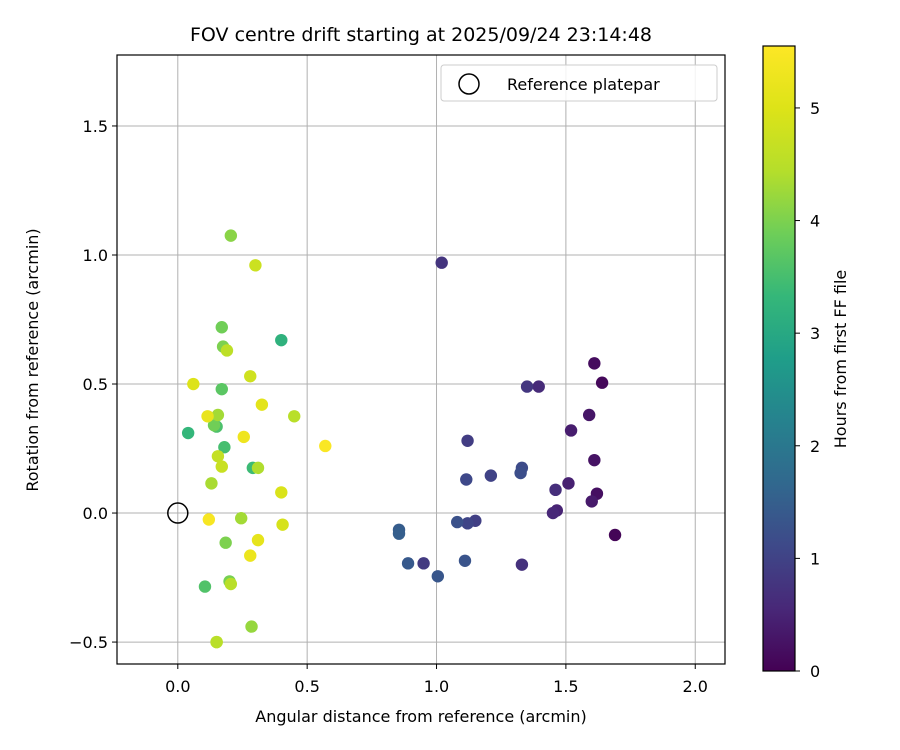 This screenshot has width=900, height=750. I want to click on legend-box, so click(579, 83).